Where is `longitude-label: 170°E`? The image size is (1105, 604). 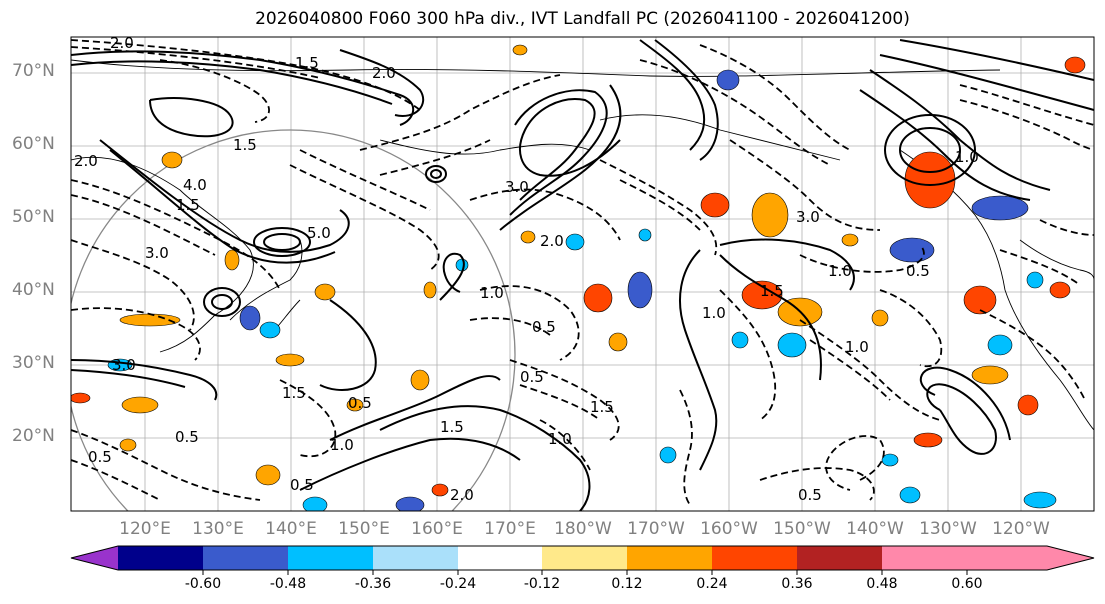
longitude-label: 170°E is located at coordinates (510, 529).